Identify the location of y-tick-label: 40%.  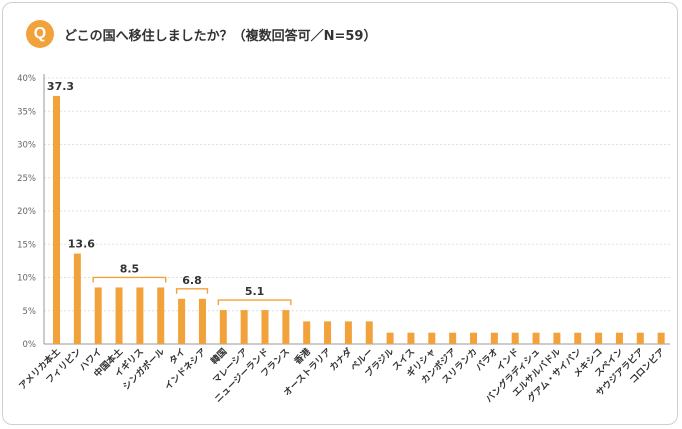
(26, 79).